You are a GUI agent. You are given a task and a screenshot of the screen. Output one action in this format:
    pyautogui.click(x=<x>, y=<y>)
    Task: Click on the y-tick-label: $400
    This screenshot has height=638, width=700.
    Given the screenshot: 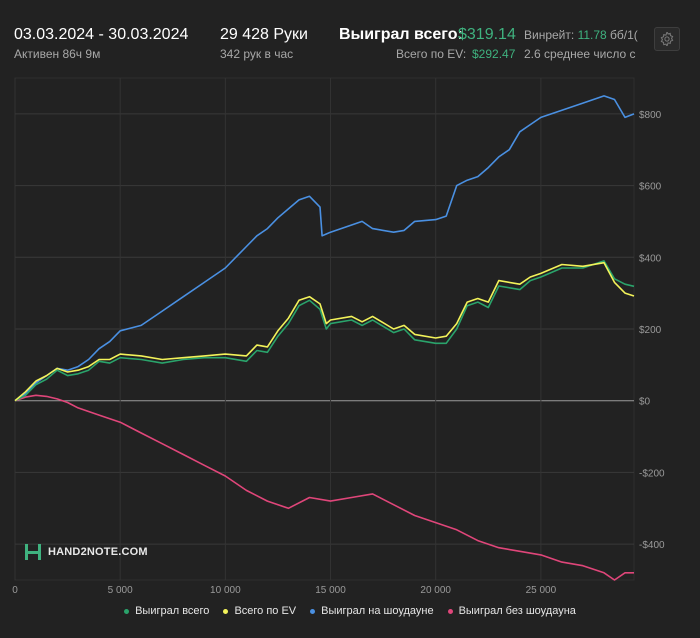 What is the action you would take?
    pyautogui.click(x=650, y=258)
    